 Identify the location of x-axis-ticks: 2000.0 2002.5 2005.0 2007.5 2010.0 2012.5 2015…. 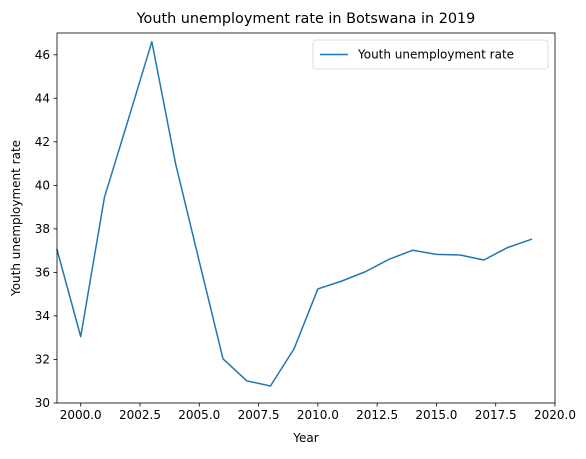
(318, 412).